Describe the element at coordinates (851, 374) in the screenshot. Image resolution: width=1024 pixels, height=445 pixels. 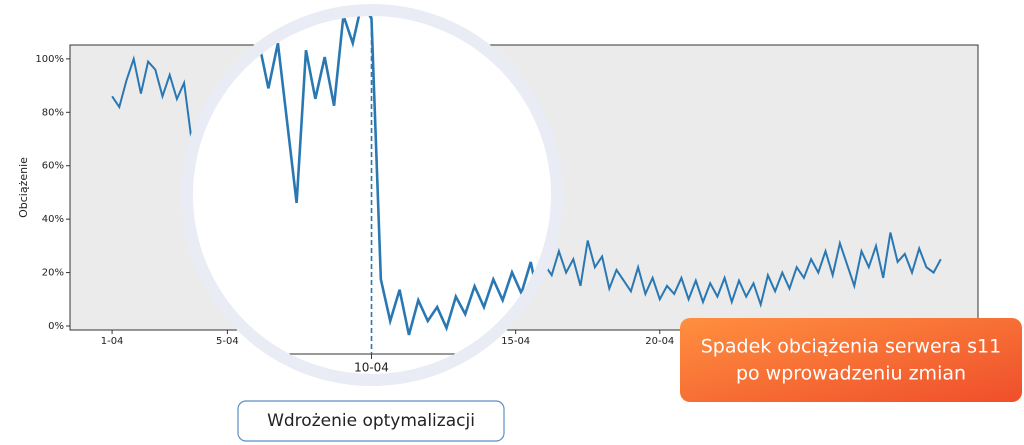
I see `callout-line: po wprowadzeniu zmian` at that location.